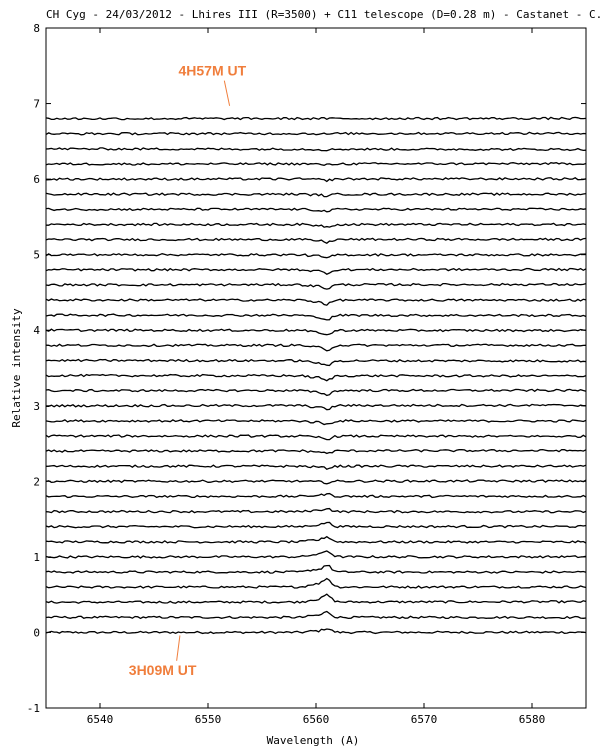 The width and height of the screenshot is (600, 755). Describe the element at coordinates (36, 406) in the screenshot. I see `y-tick-label: 3` at that location.